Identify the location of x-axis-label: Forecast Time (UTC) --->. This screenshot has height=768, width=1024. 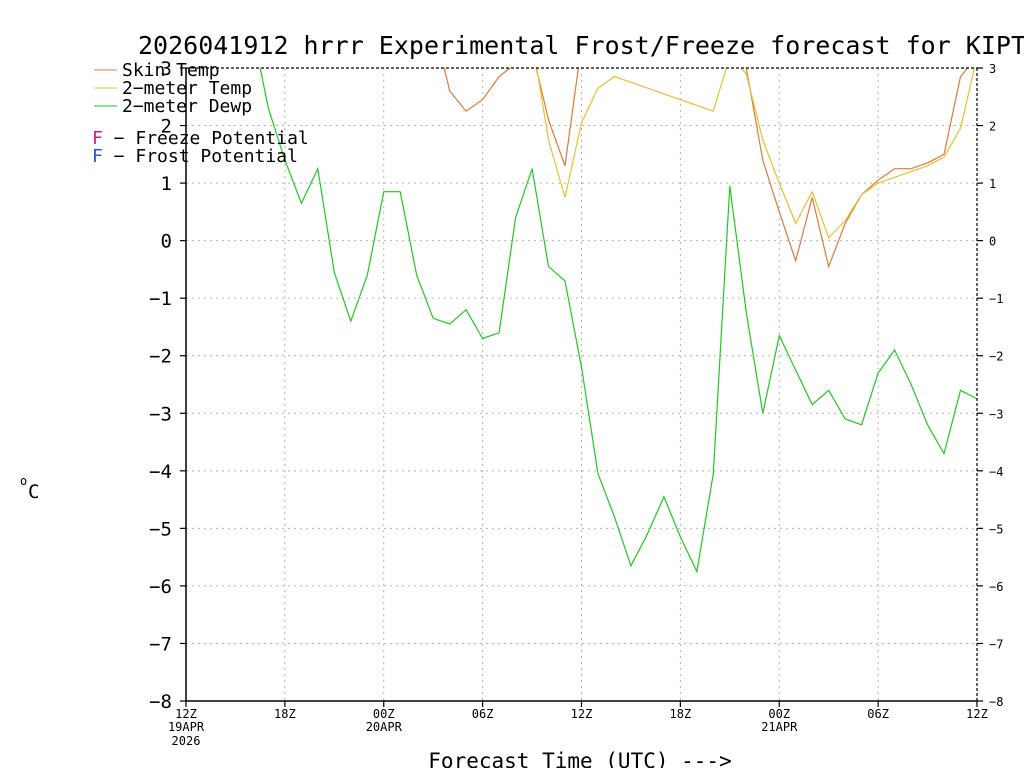
(579, 758).